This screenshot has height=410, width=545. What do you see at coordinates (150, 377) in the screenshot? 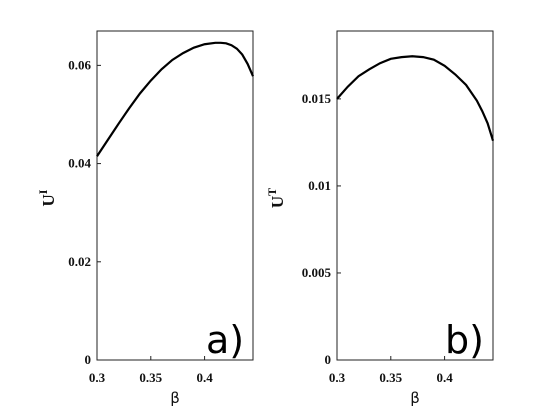
I see `panel-a-x-tick-label: 0.35` at bounding box center [150, 377].